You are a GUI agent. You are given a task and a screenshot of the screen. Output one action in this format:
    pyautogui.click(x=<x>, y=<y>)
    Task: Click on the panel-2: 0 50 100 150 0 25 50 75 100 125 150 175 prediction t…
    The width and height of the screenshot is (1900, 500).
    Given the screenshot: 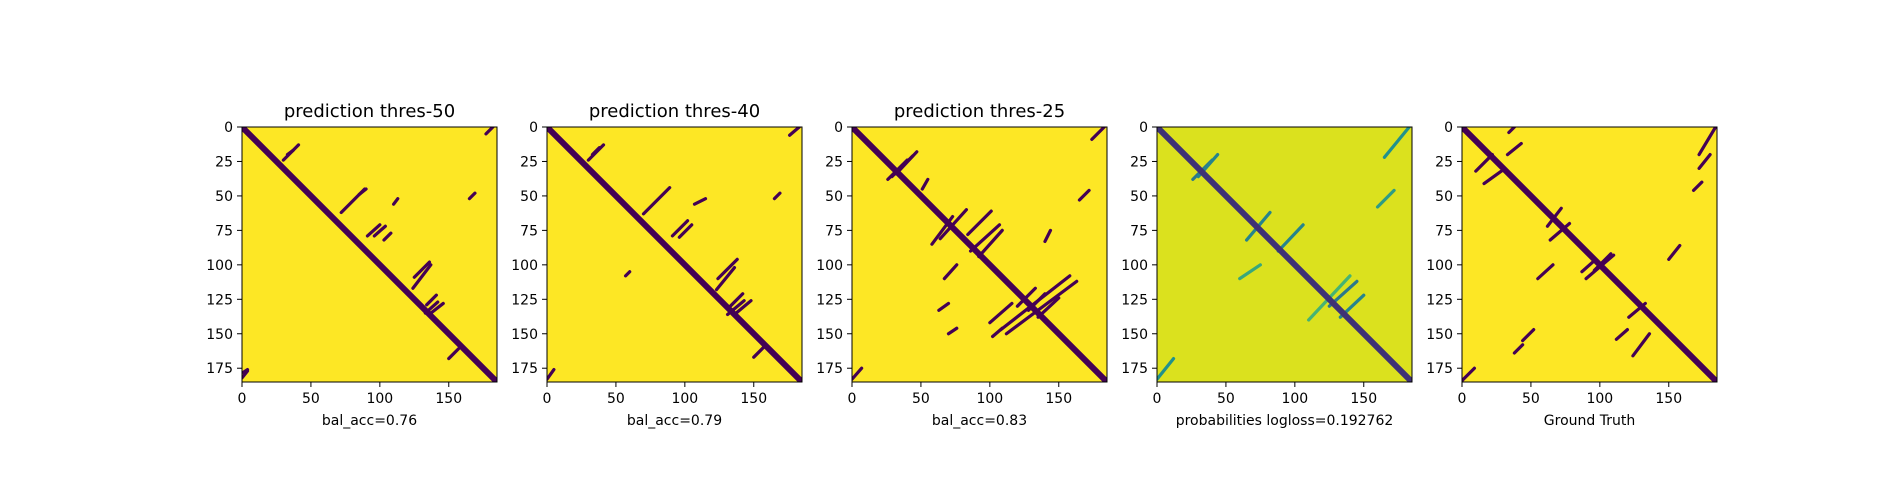 What is the action you would take?
    pyautogui.click(x=657, y=265)
    